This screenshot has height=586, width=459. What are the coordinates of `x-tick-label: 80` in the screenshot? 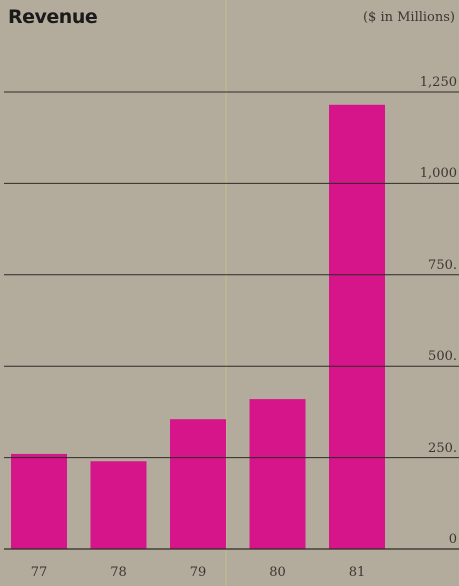 It's located at (277, 572).